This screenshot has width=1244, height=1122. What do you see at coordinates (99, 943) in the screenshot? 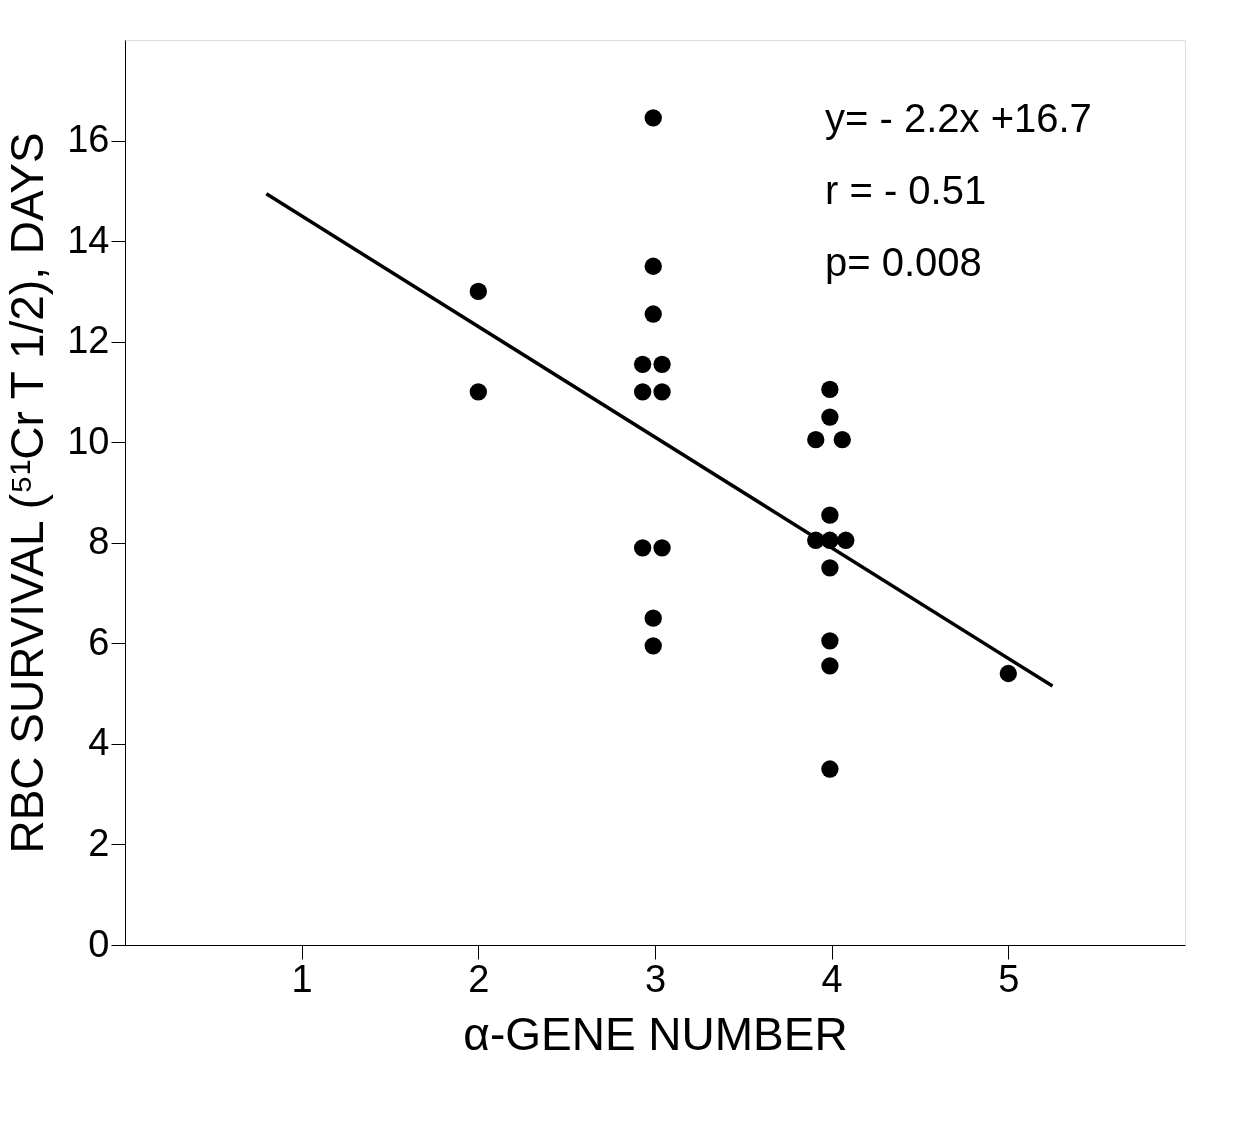
I see `y-tick-label: 0` at bounding box center [99, 943].